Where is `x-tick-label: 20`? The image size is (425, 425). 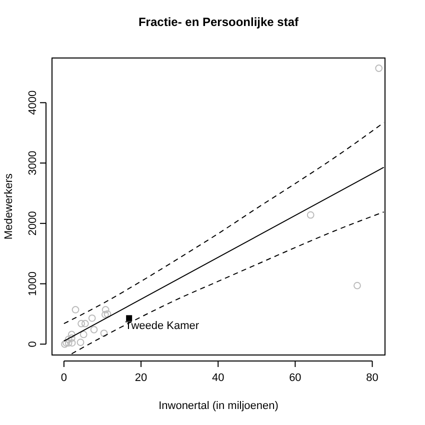 x-tick-label: 20 is located at coordinates (141, 378).